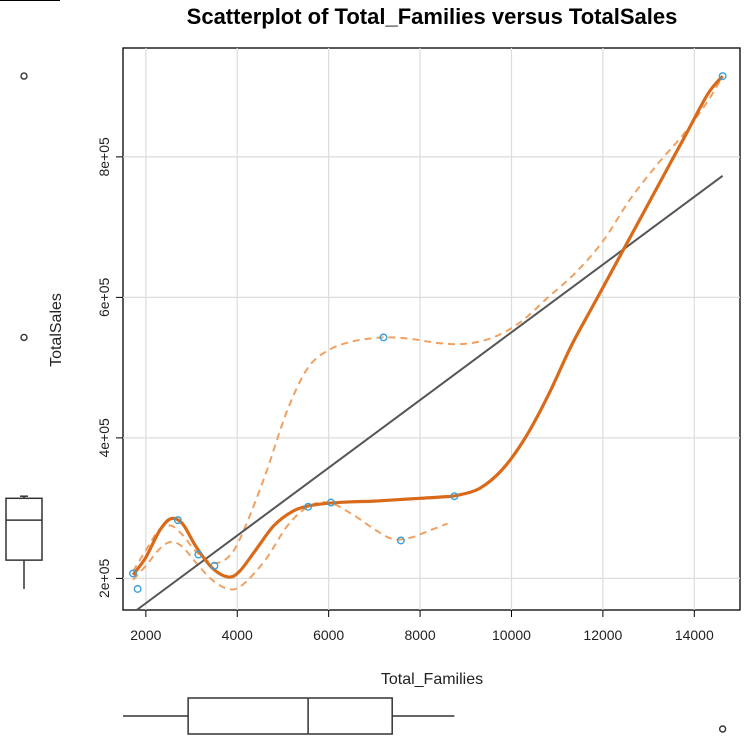 The width and height of the screenshot is (750, 753). What do you see at coordinates (24, 529) in the screenshot?
I see `y-box-body` at bounding box center [24, 529].